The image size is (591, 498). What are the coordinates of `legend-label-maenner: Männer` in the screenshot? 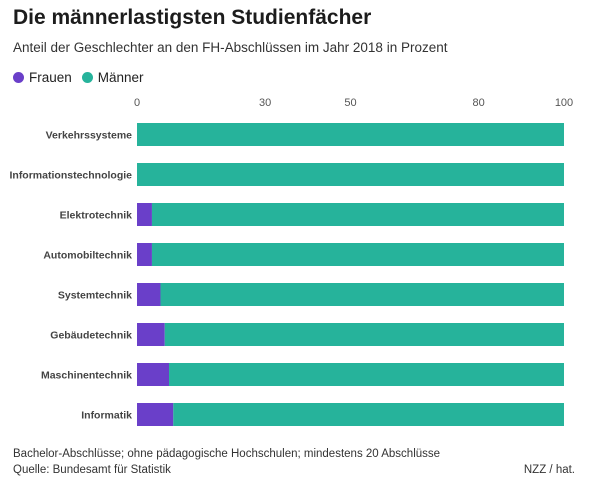 It's located at (120, 77).